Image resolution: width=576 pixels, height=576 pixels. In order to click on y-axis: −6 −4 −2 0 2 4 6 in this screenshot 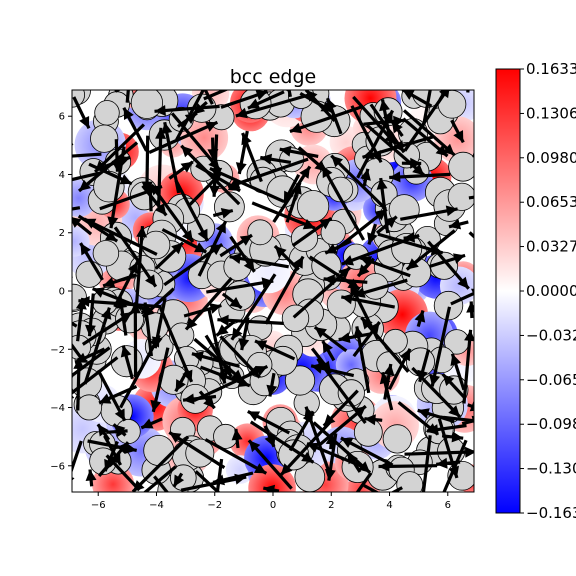, I will do `click(61, 292)`.